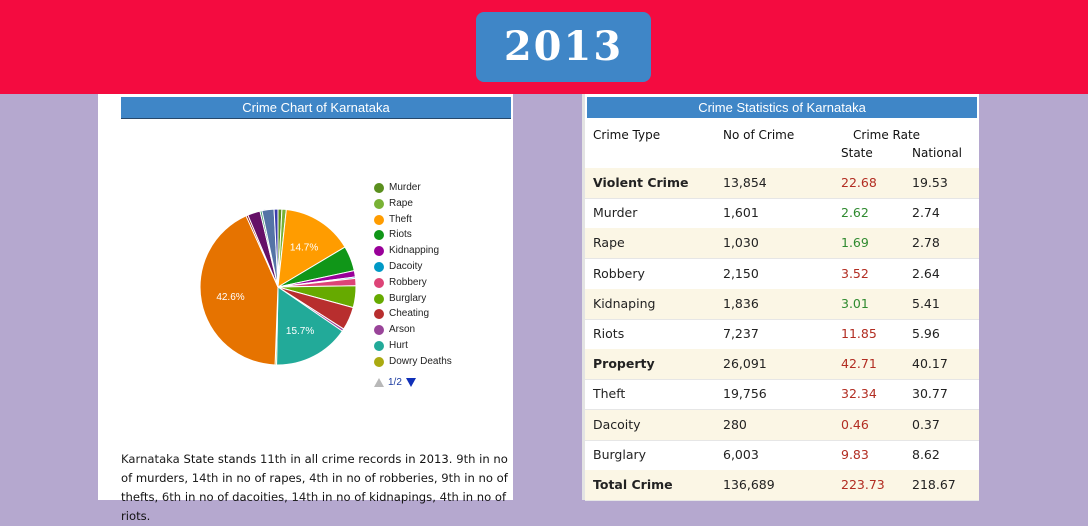  I want to click on cell-crime-type: Kidnaping, so click(624, 303).